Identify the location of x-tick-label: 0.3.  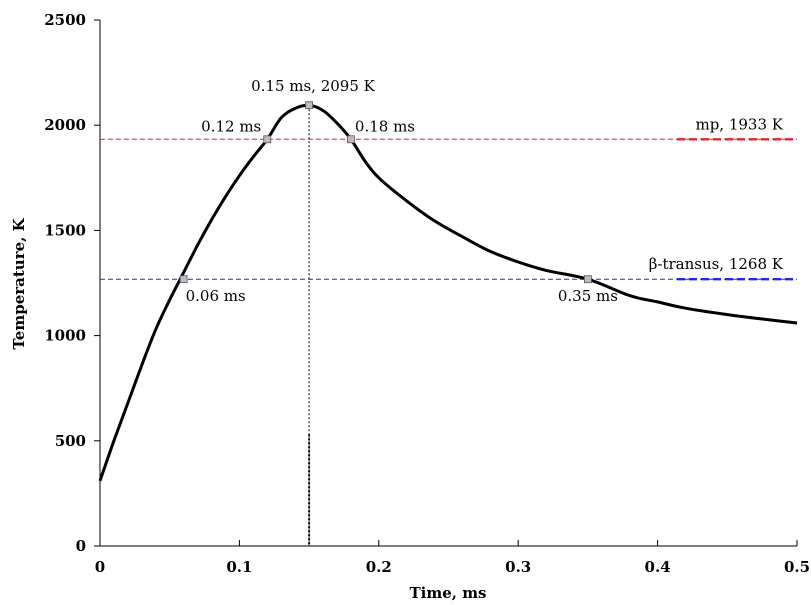
(518, 567).